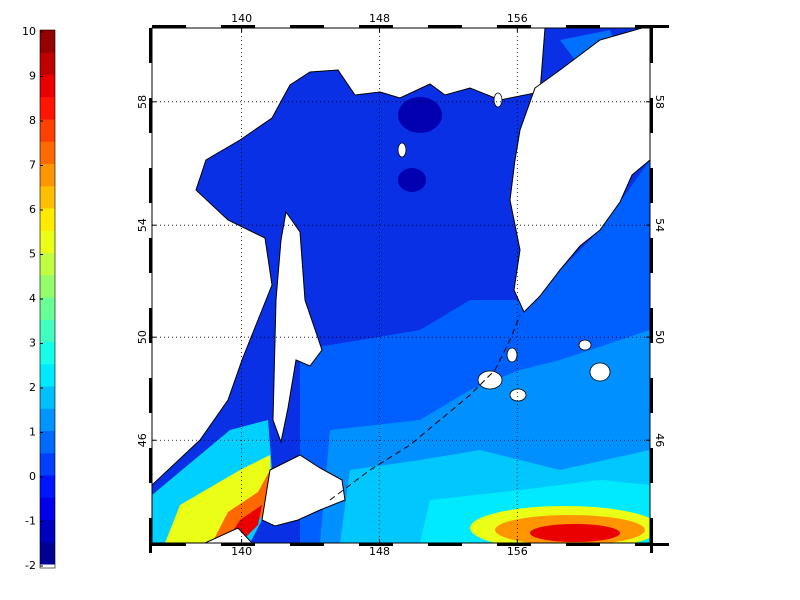 Image resolution: width=800 pixels, height=600 pixels. What do you see at coordinates (32, 165) in the screenshot?
I see `colorbar-tick-label: 7` at bounding box center [32, 165].